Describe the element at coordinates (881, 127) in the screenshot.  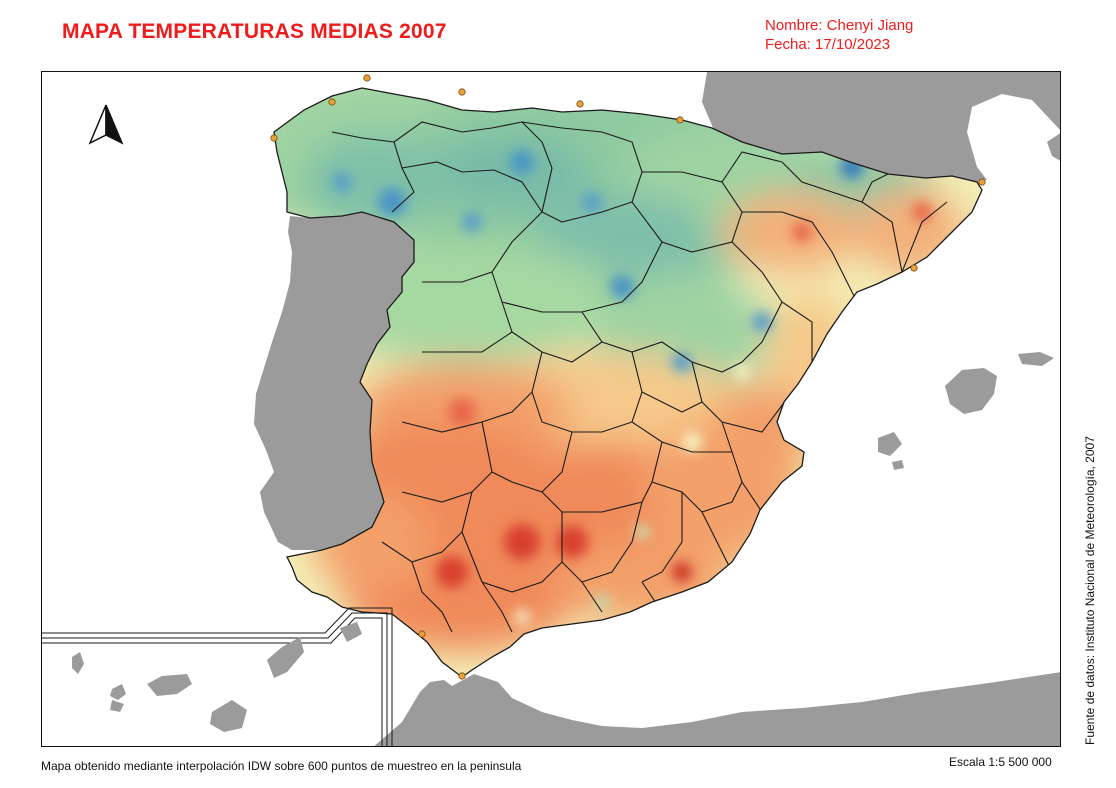
I see `france-landmass` at that location.